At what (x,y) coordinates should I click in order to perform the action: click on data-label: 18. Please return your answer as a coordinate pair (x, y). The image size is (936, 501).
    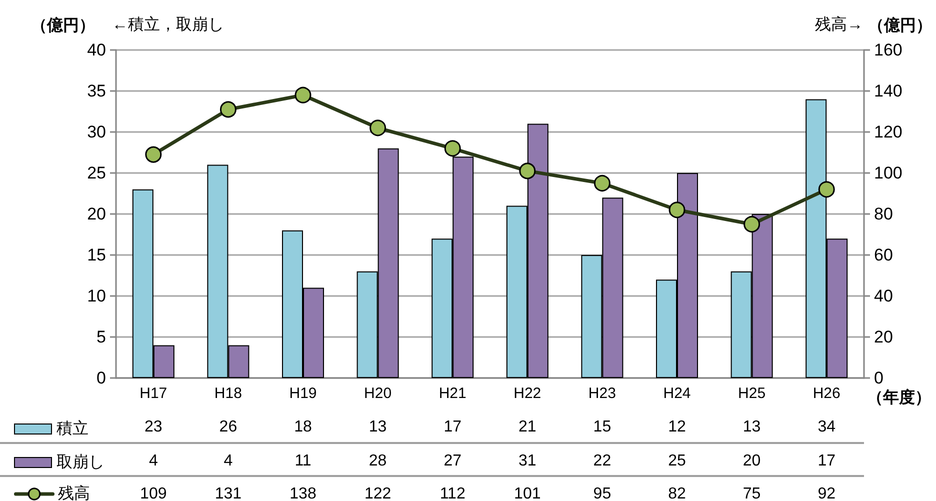
    Looking at the image, I should click on (303, 427).